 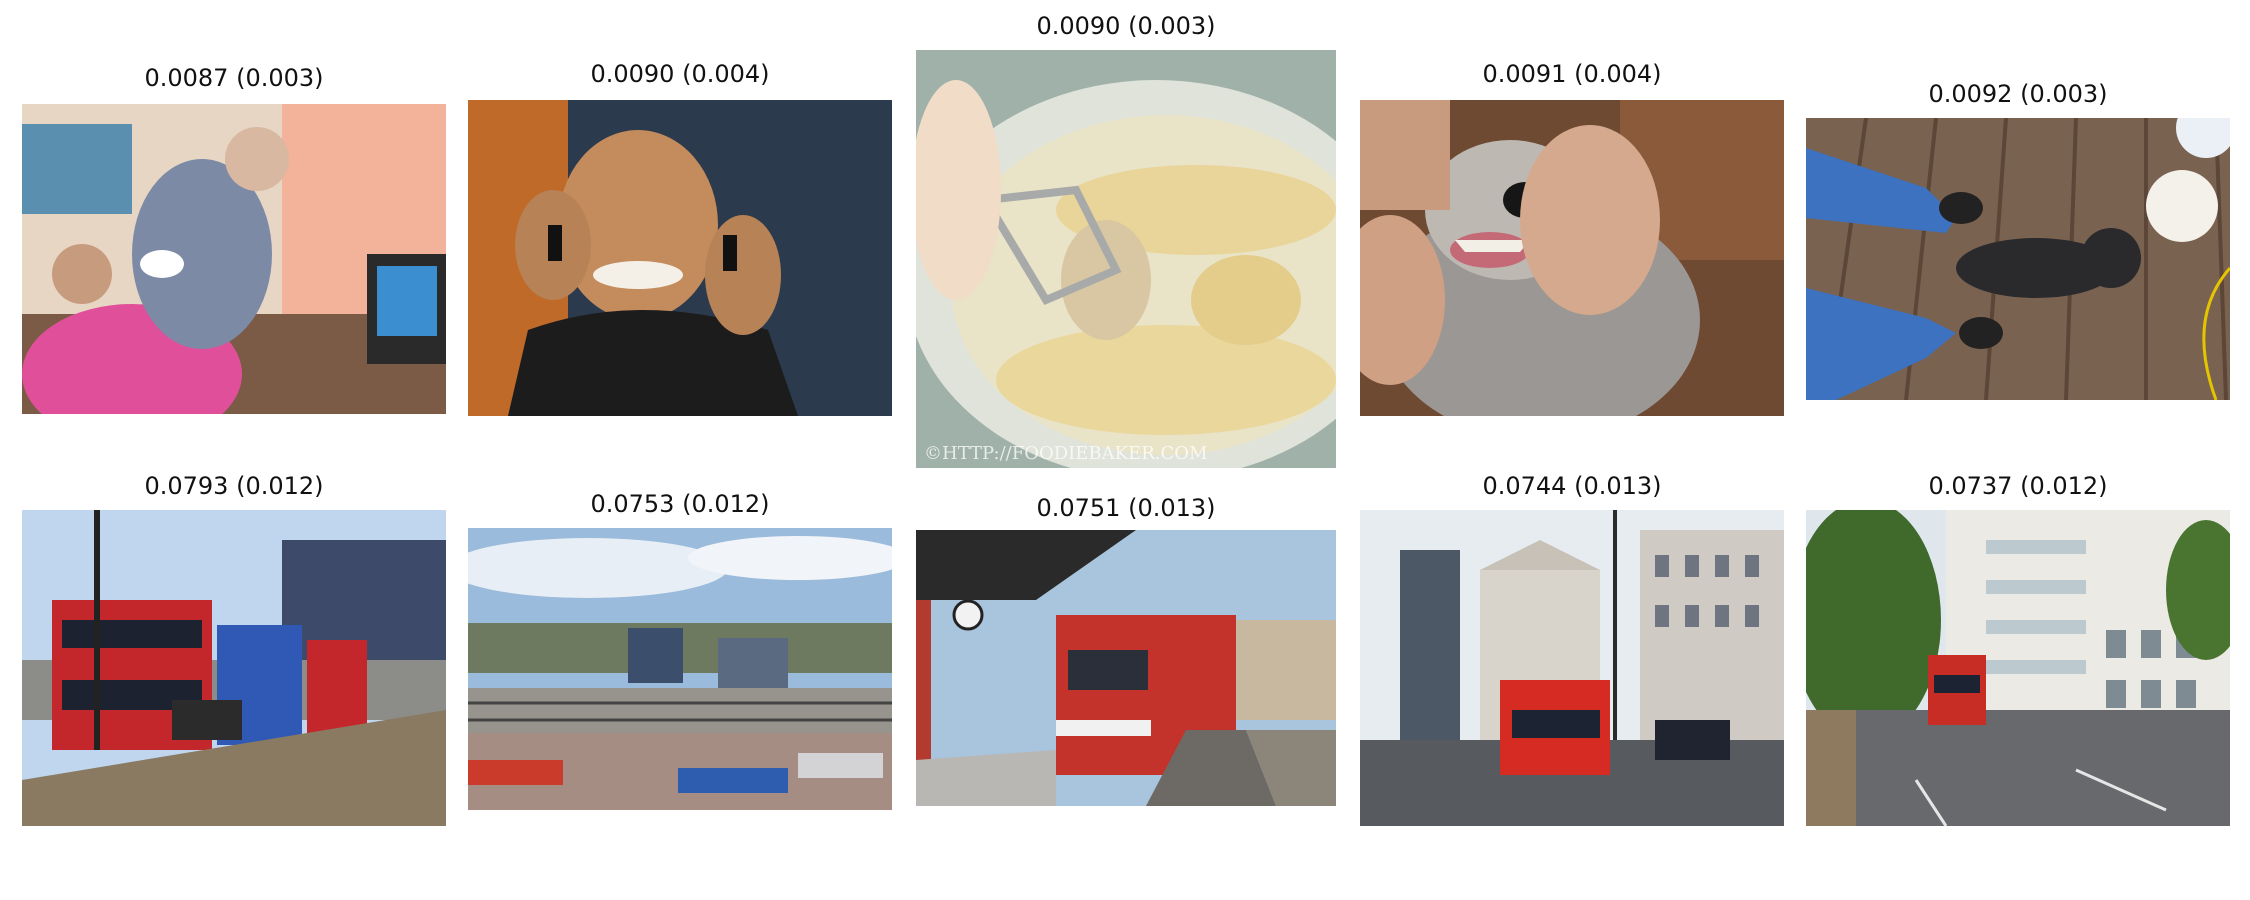 What do you see at coordinates (680, 258) in the screenshot?
I see `photo-two-phones` at bounding box center [680, 258].